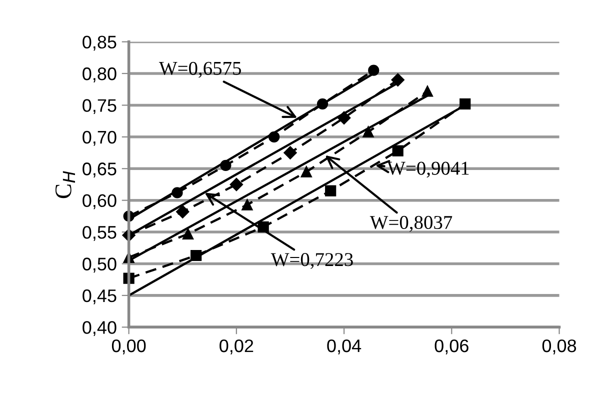 The image size is (602, 398). What do you see at coordinates (99, 43) in the screenshot?
I see `y-tick-label: 0,85` at bounding box center [99, 43].